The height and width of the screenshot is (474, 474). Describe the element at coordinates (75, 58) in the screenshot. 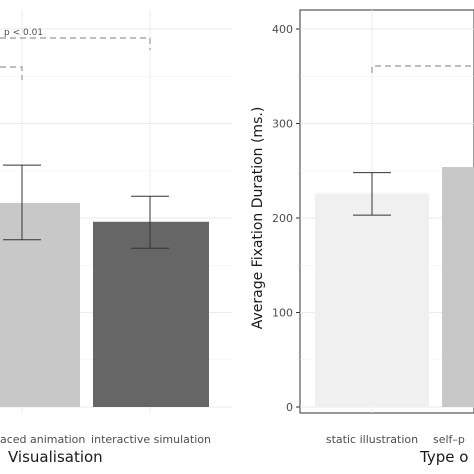

I see `left-significance-brackets` at that location.